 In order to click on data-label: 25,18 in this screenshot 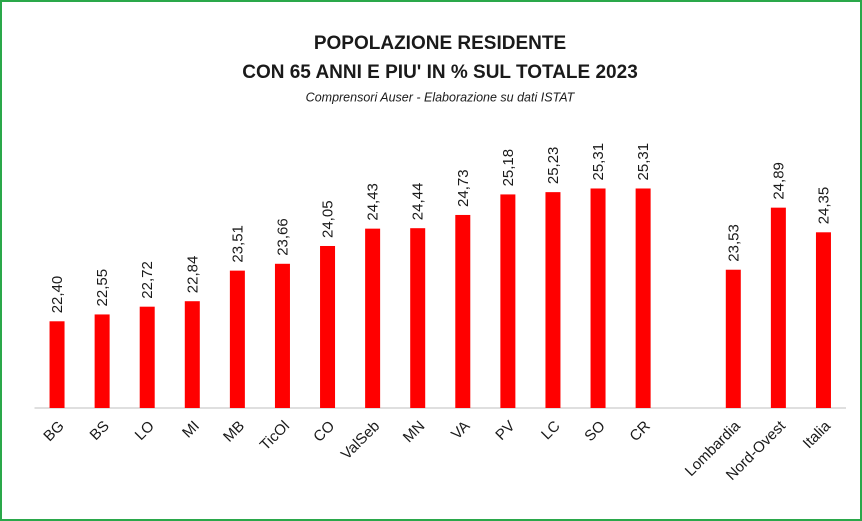, I will do `click(508, 168)`.